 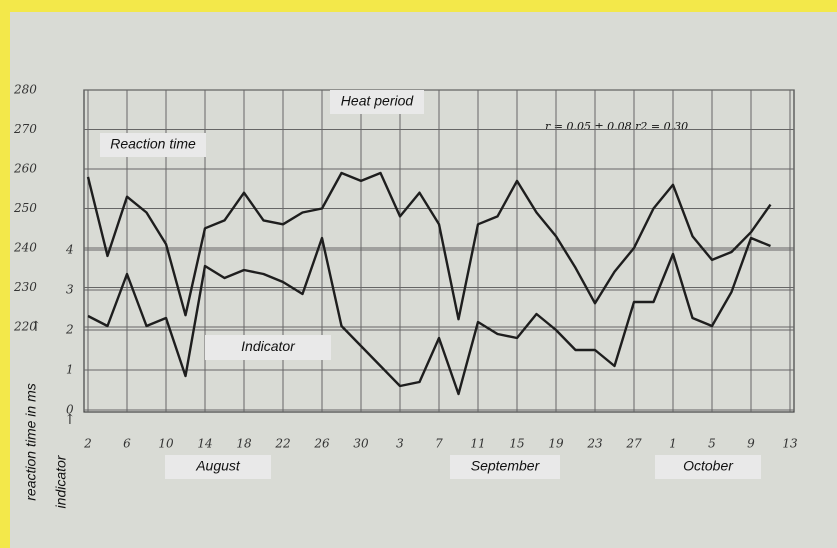 I want to click on y-tick-label: 270, so click(x=25, y=129).